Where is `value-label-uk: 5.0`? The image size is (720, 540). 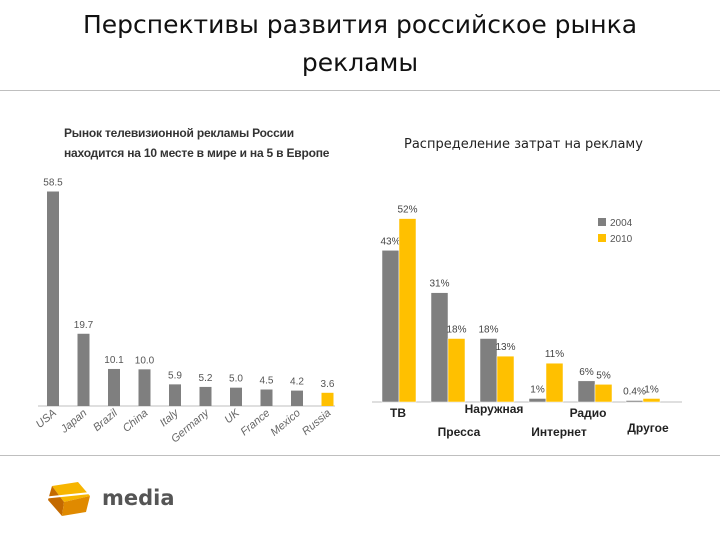
value-label-uk: 5.0 is located at coordinates (236, 379).